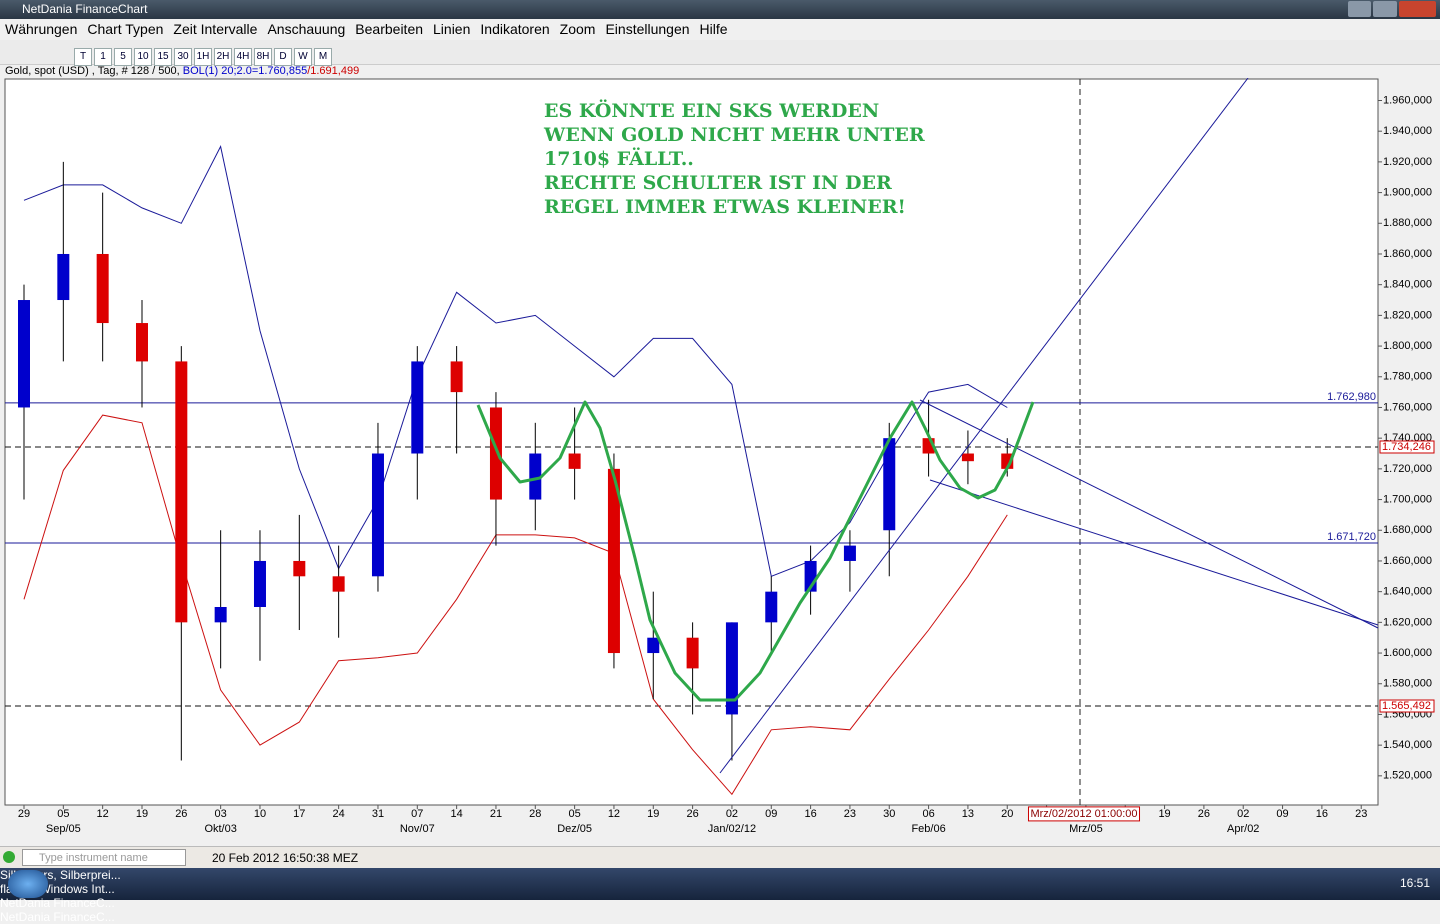  I want to click on month-label: Nov/07, so click(417, 829).